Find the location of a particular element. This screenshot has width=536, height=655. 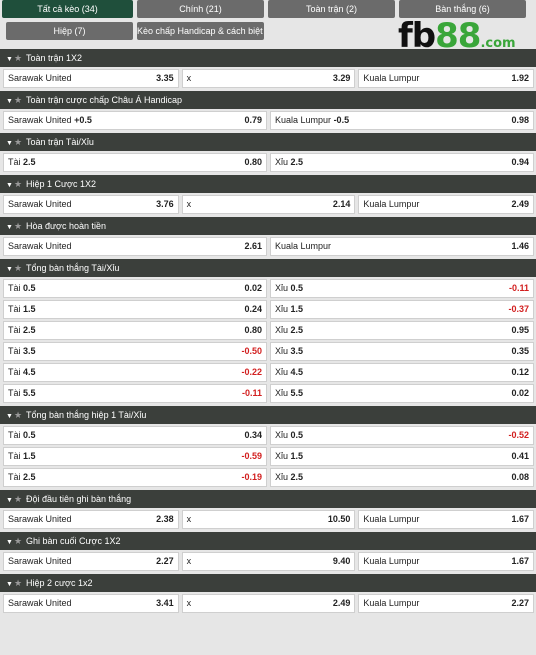

selection-name: Sarawak United is located at coordinates (40, 120).